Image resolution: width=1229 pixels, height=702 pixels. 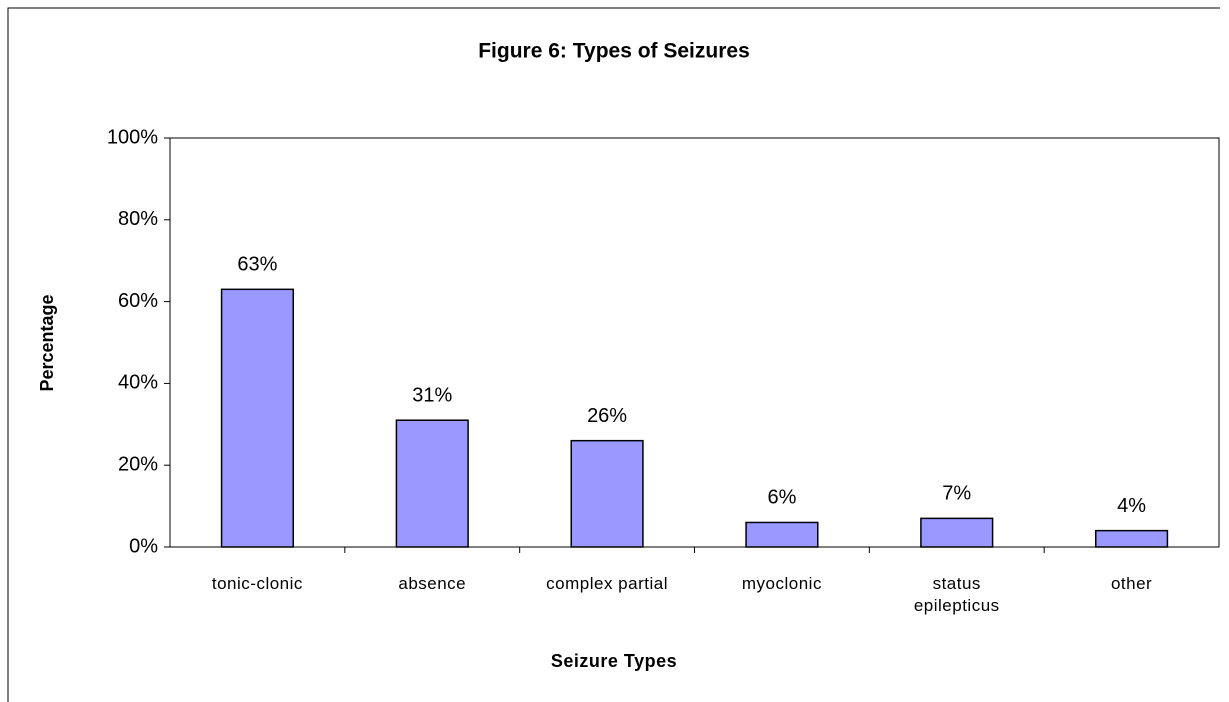 What do you see at coordinates (956, 494) in the screenshot?
I see `value-label: 7%` at bounding box center [956, 494].